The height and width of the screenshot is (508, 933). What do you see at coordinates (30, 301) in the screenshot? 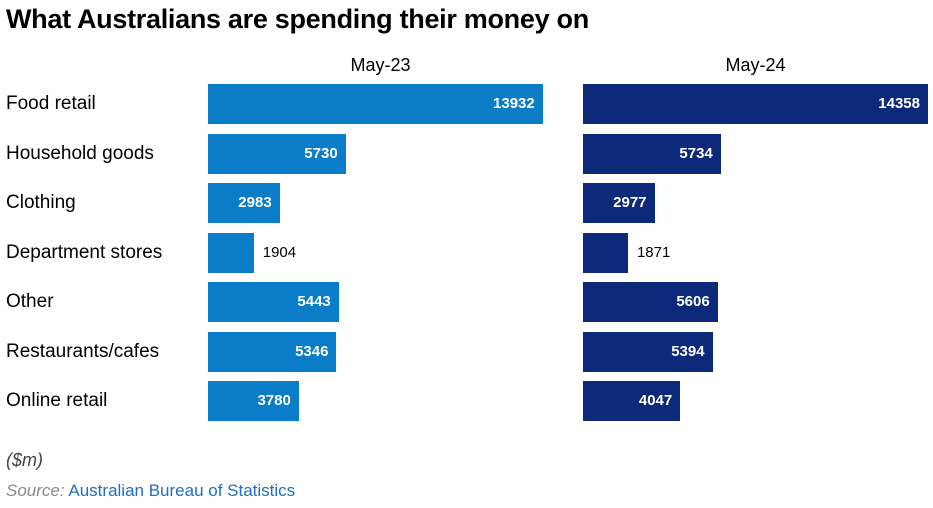
I see `category-label: Other` at bounding box center [30, 301].